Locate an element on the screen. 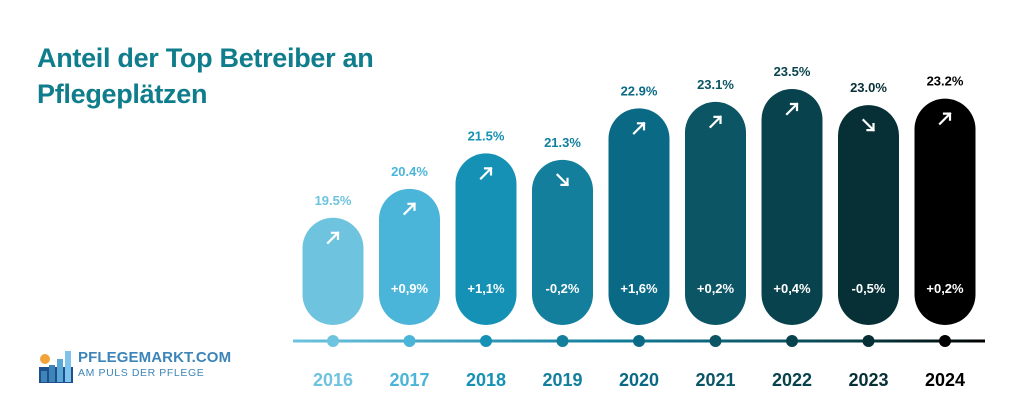  timeline-dot-2018 is located at coordinates (486, 341).